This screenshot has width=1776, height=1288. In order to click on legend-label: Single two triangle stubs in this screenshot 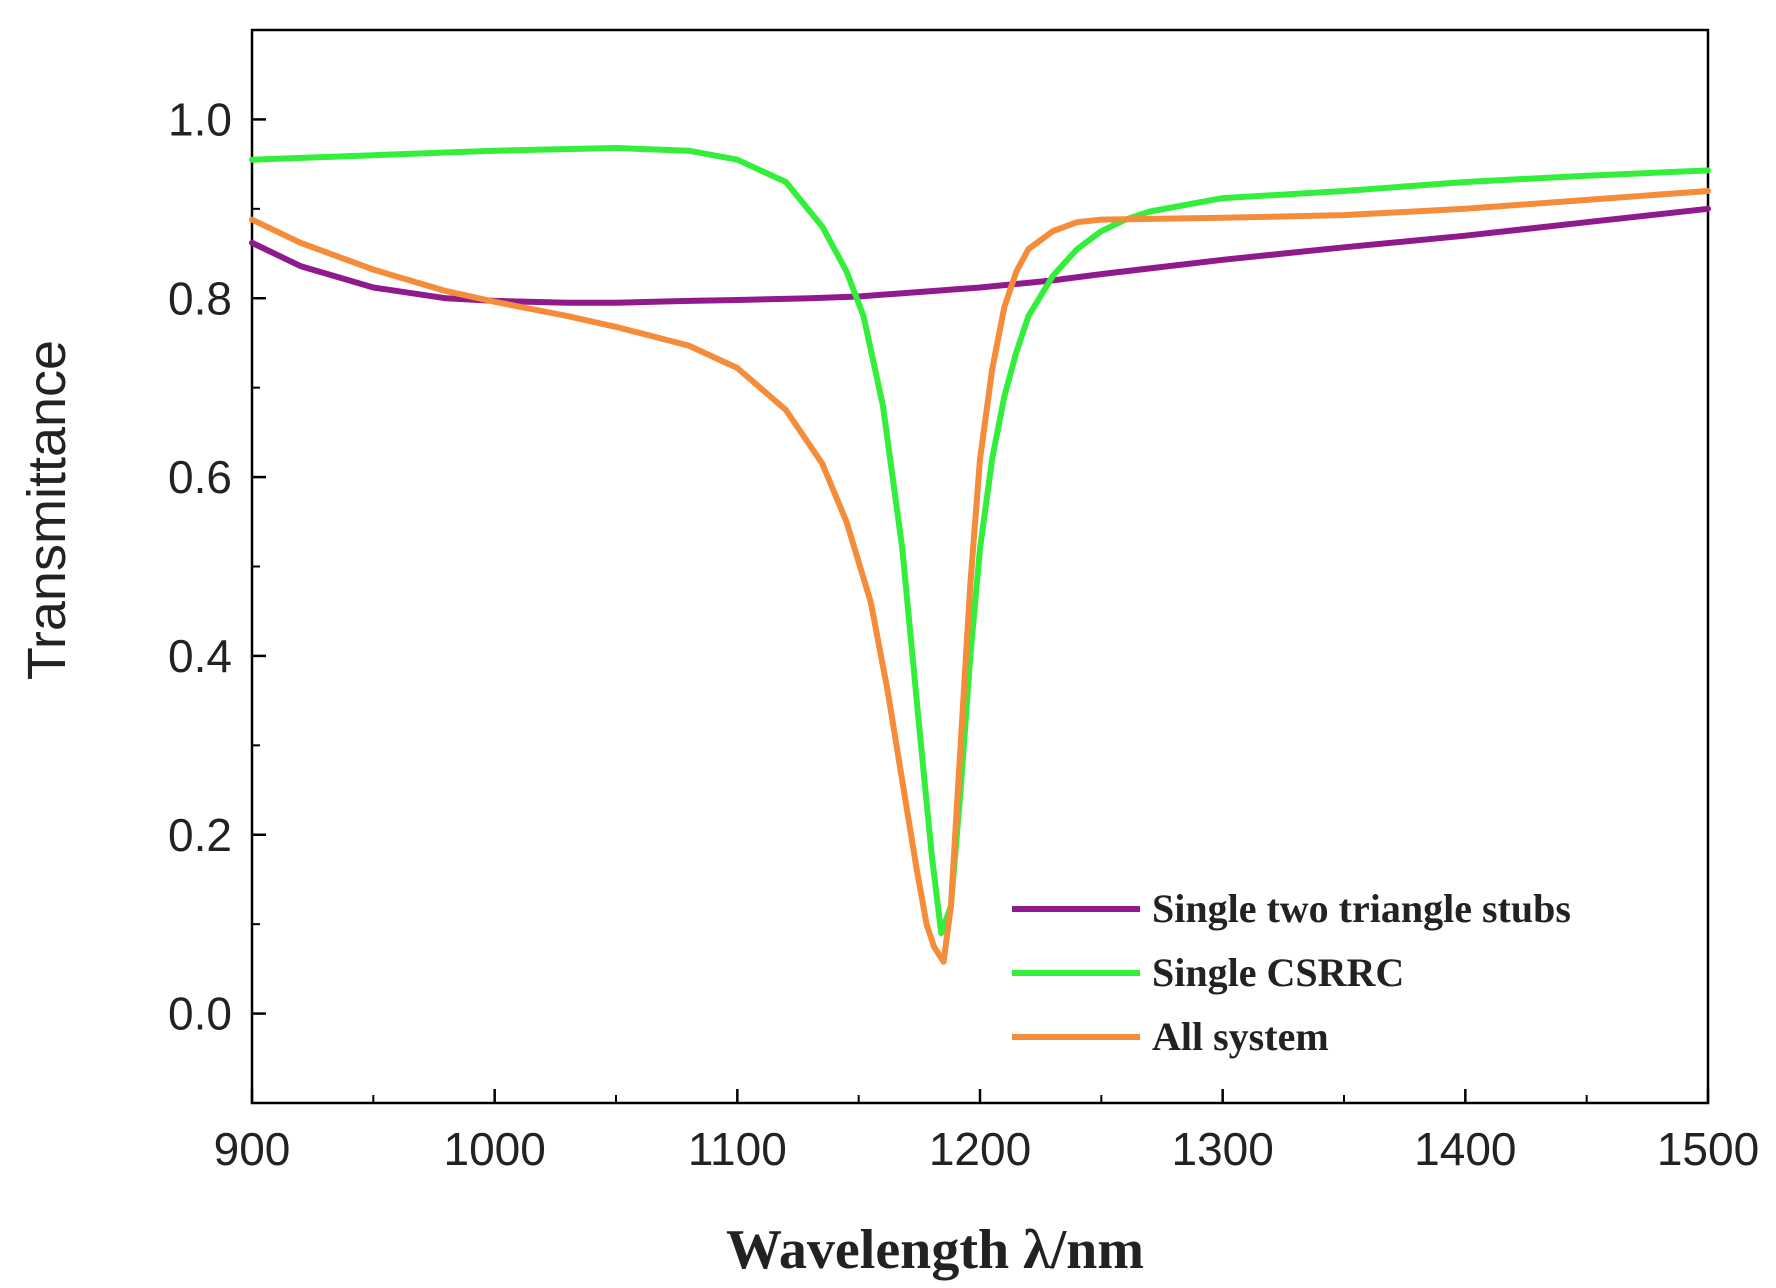, I will do `click(1361, 908)`.